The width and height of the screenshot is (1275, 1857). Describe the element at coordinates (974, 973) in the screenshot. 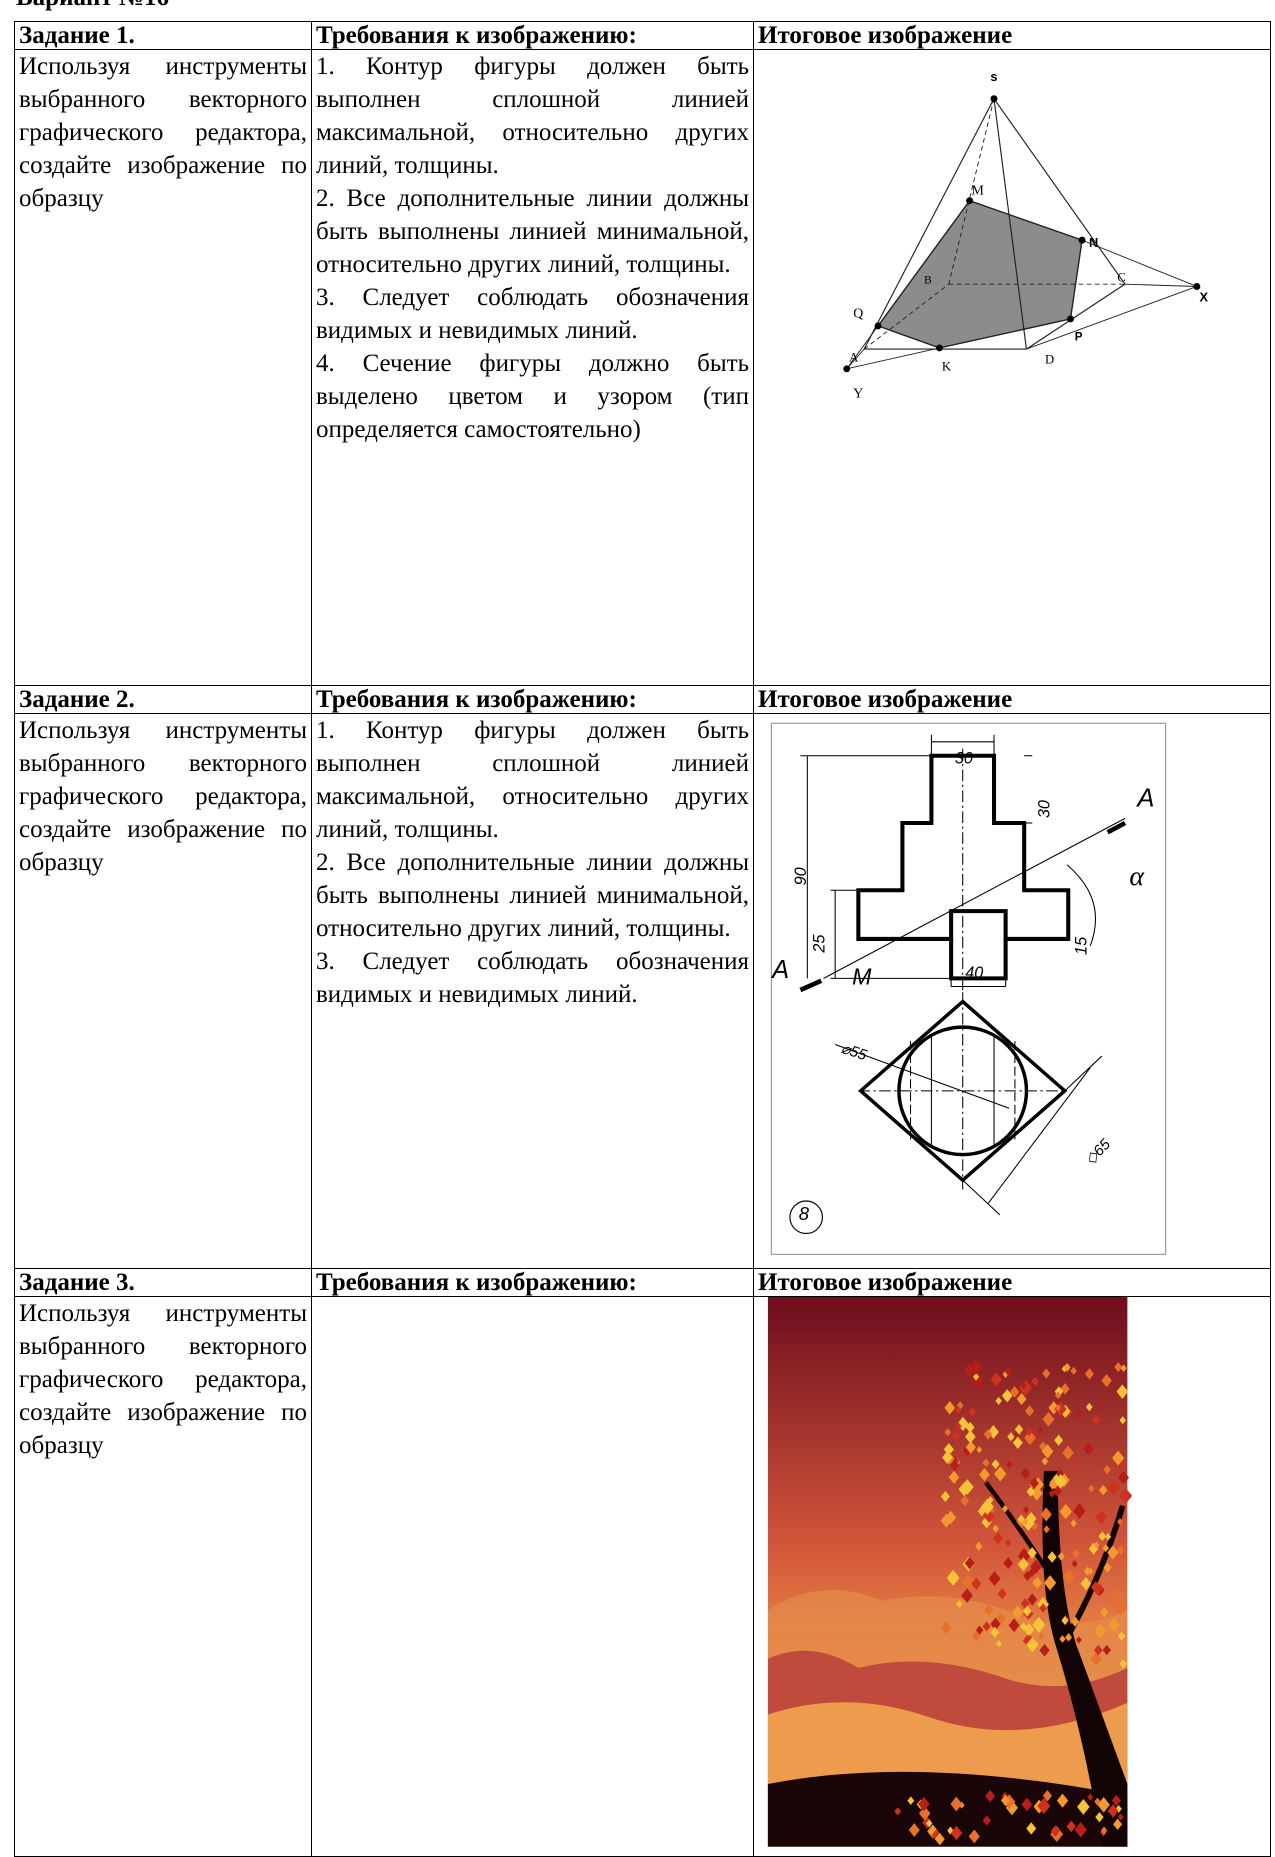

I see `figure-label: 40` at that location.